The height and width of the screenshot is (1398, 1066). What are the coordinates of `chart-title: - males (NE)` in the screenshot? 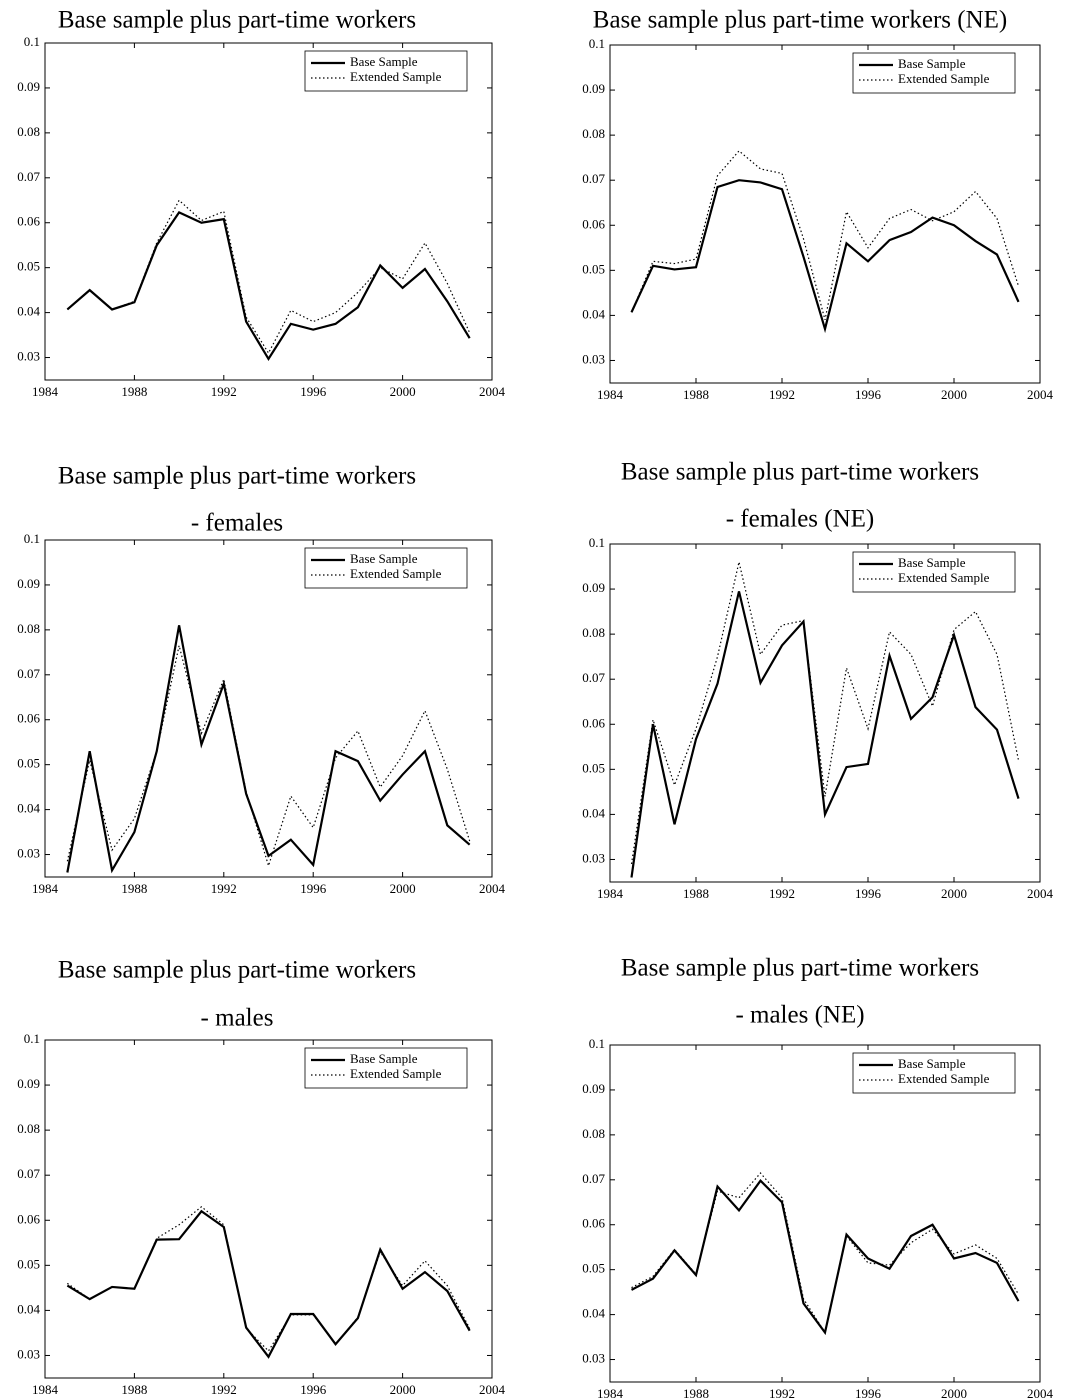 It's located at (799, 1015).